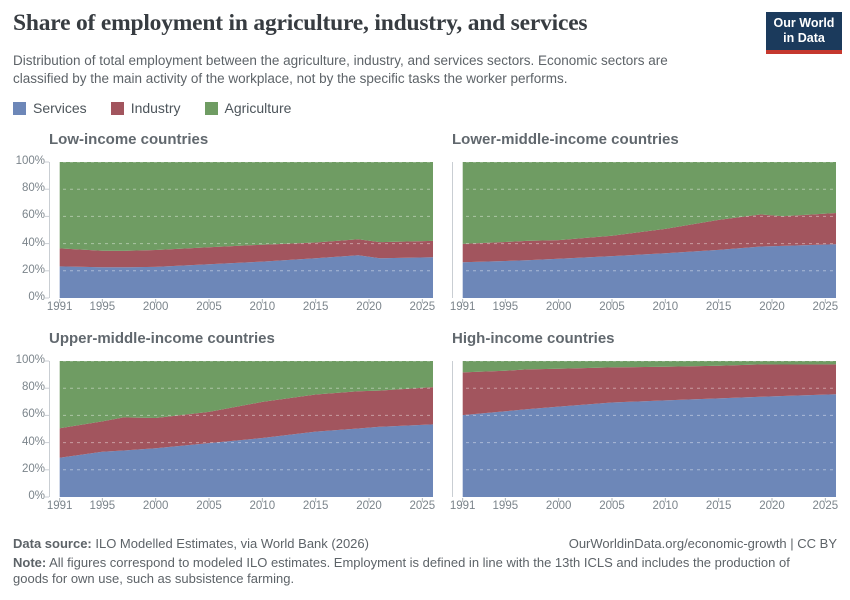 The image size is (850, 600). I want to click on legend-label-agriculture: Agriculture, so click(258, 108).